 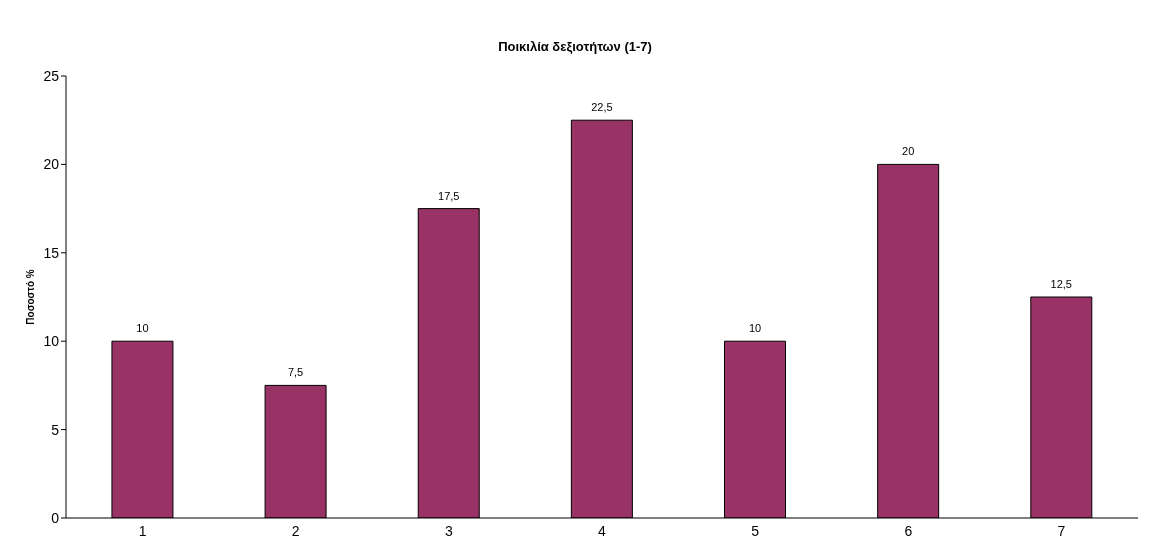 I want to click on x-tick-label: 4, so click(x=602, y=530).